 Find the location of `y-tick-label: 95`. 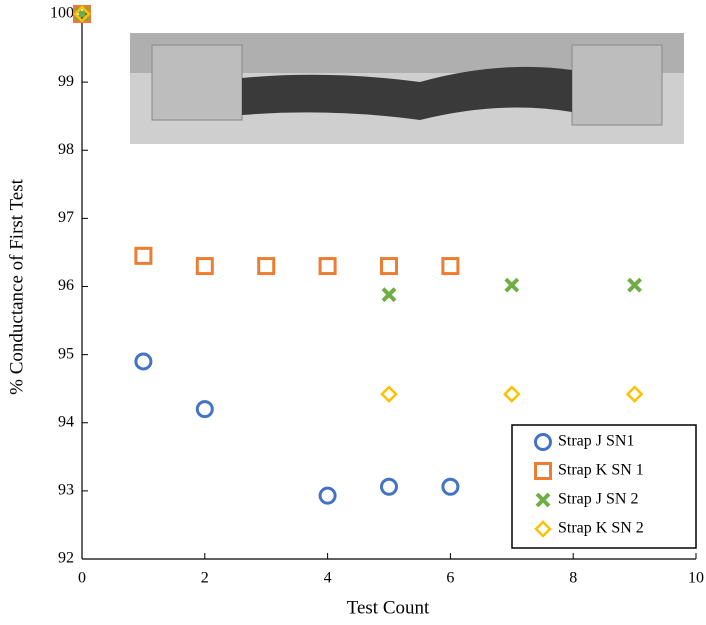

y-tick-label: 95 is located at coordinates (66, 353).